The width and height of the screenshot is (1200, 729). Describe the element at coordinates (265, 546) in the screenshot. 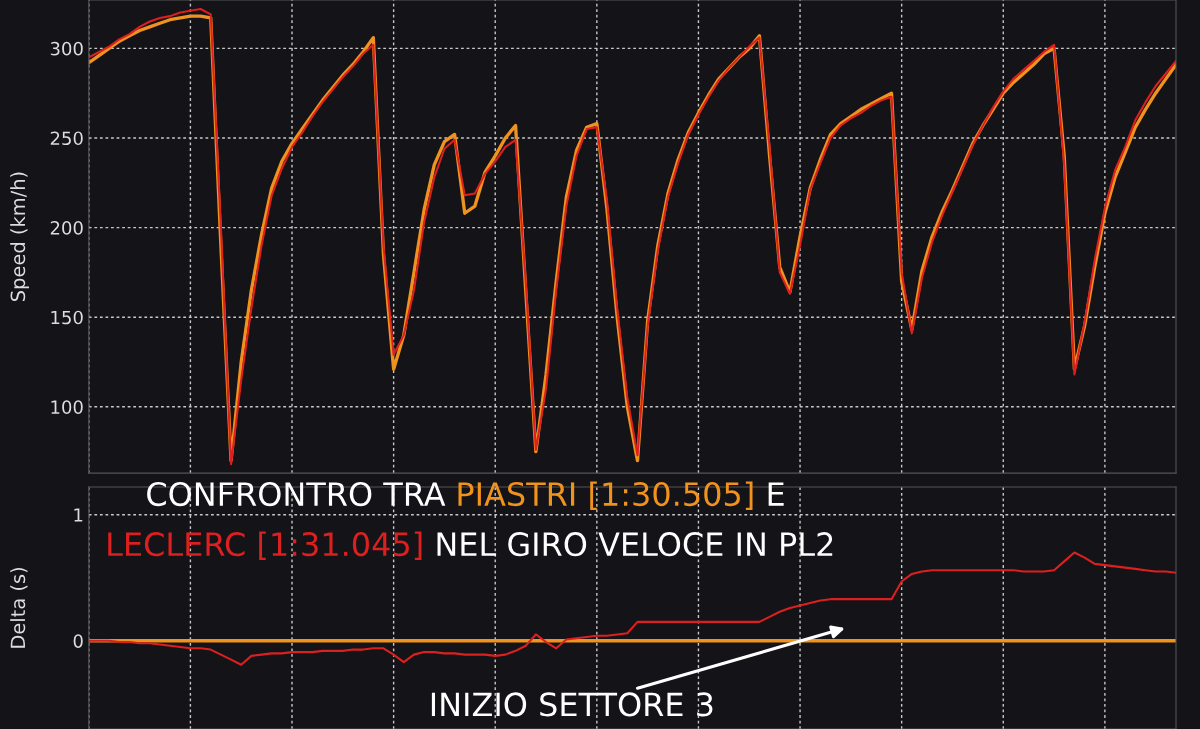

I see `text: LECLERC [1:31.045]` at that location.